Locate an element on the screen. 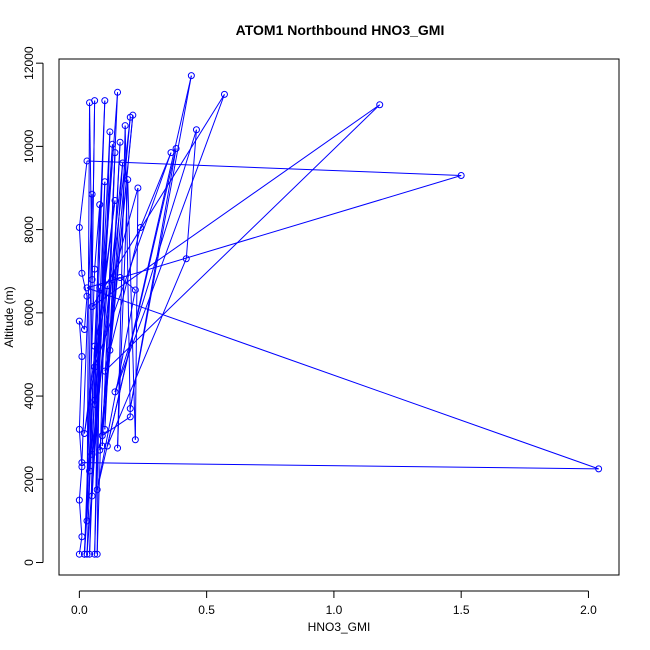 The height and width of the screenshot is (650, 650). y-tick-label: 4000 is located at coordinates (29, 395).